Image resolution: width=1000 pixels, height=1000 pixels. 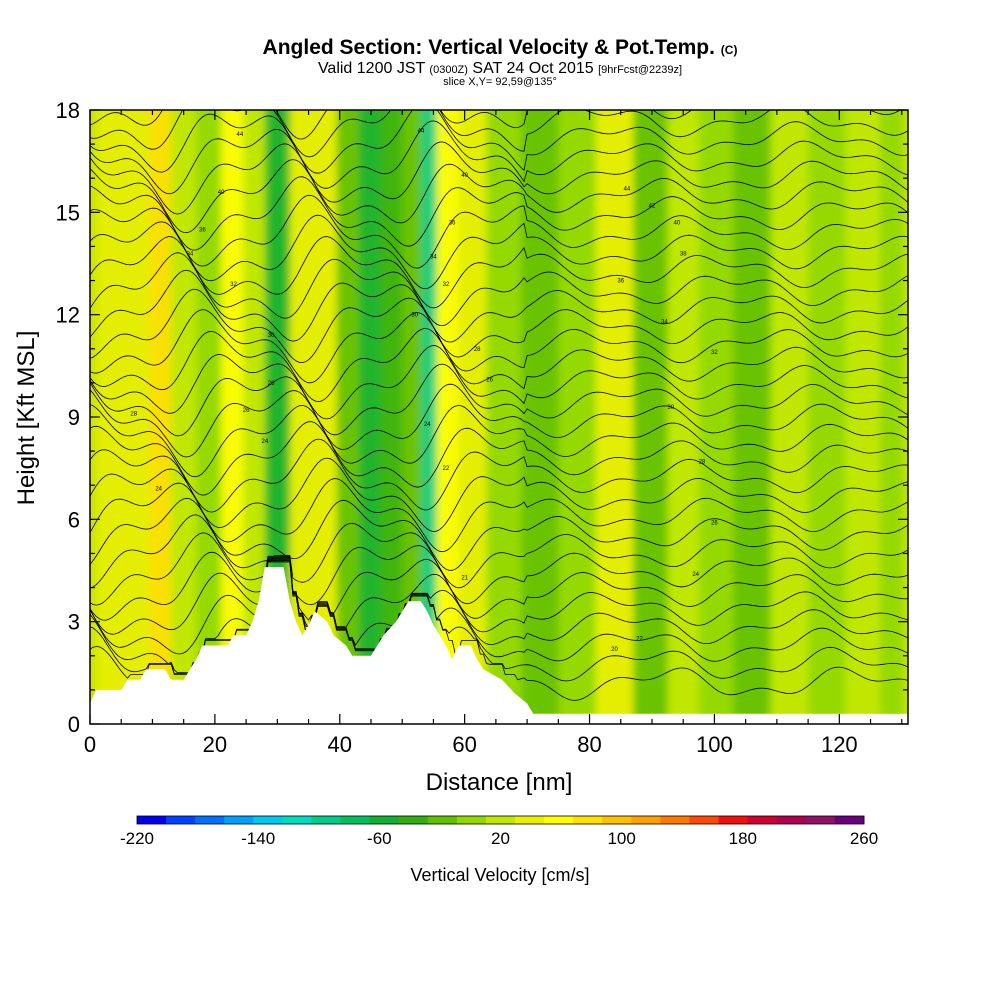 I want to click on y-tick-label: 18, so click(x=68, y=110).